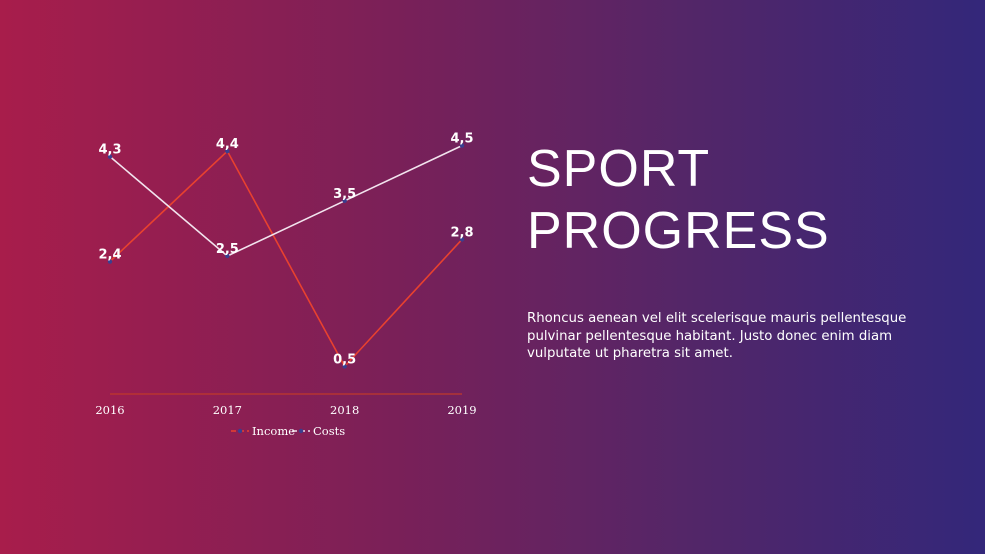 This screenshot has height=554, width=985. Describe the element at coordinates (227, 410) in the screenshot. I see `x-tick-label: 2017` at that location.